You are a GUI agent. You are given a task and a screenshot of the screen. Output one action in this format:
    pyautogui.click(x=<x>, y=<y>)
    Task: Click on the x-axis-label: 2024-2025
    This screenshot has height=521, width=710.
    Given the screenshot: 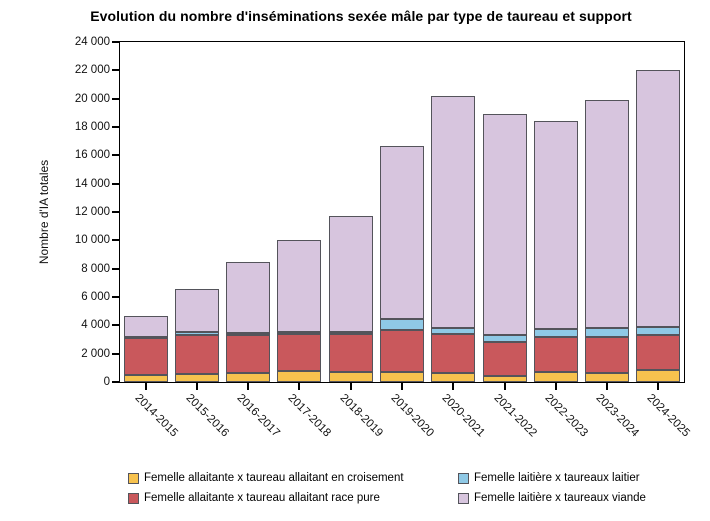 What is the action you would take?
    pyautogui.click(x=668, y=416)
    